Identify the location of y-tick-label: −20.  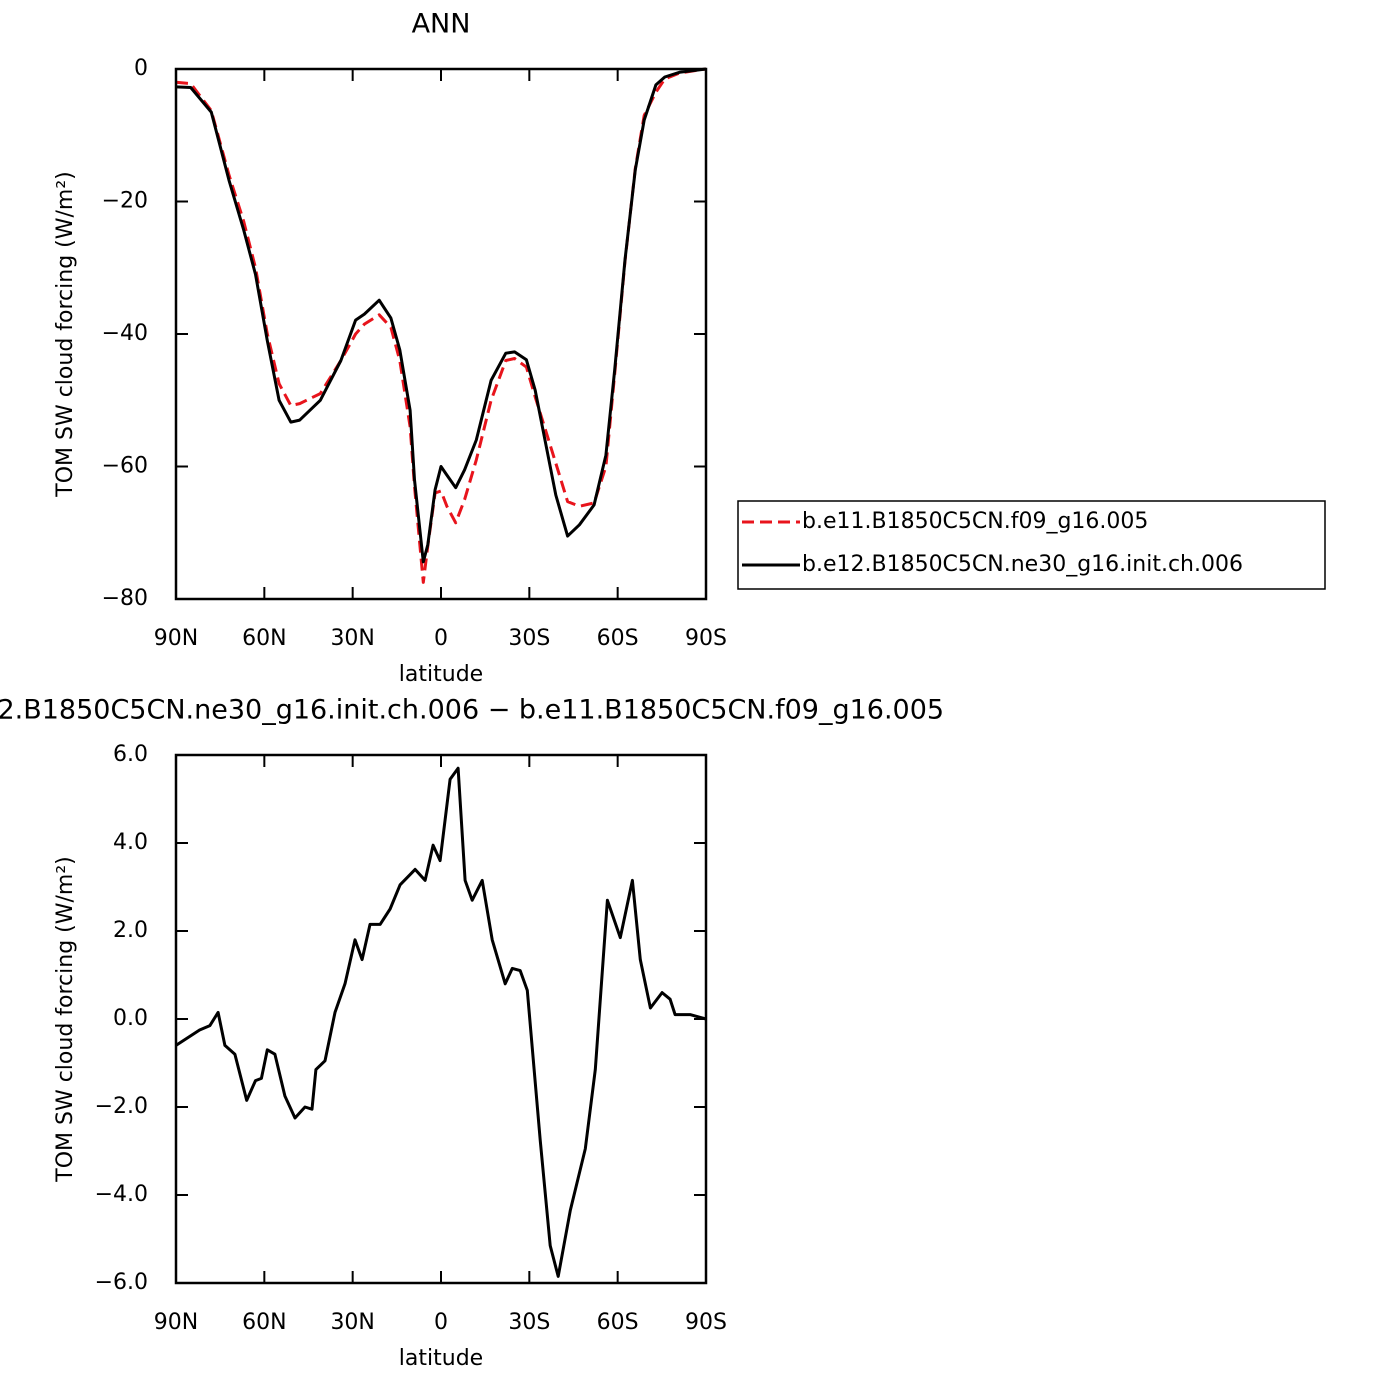
(125, 201).